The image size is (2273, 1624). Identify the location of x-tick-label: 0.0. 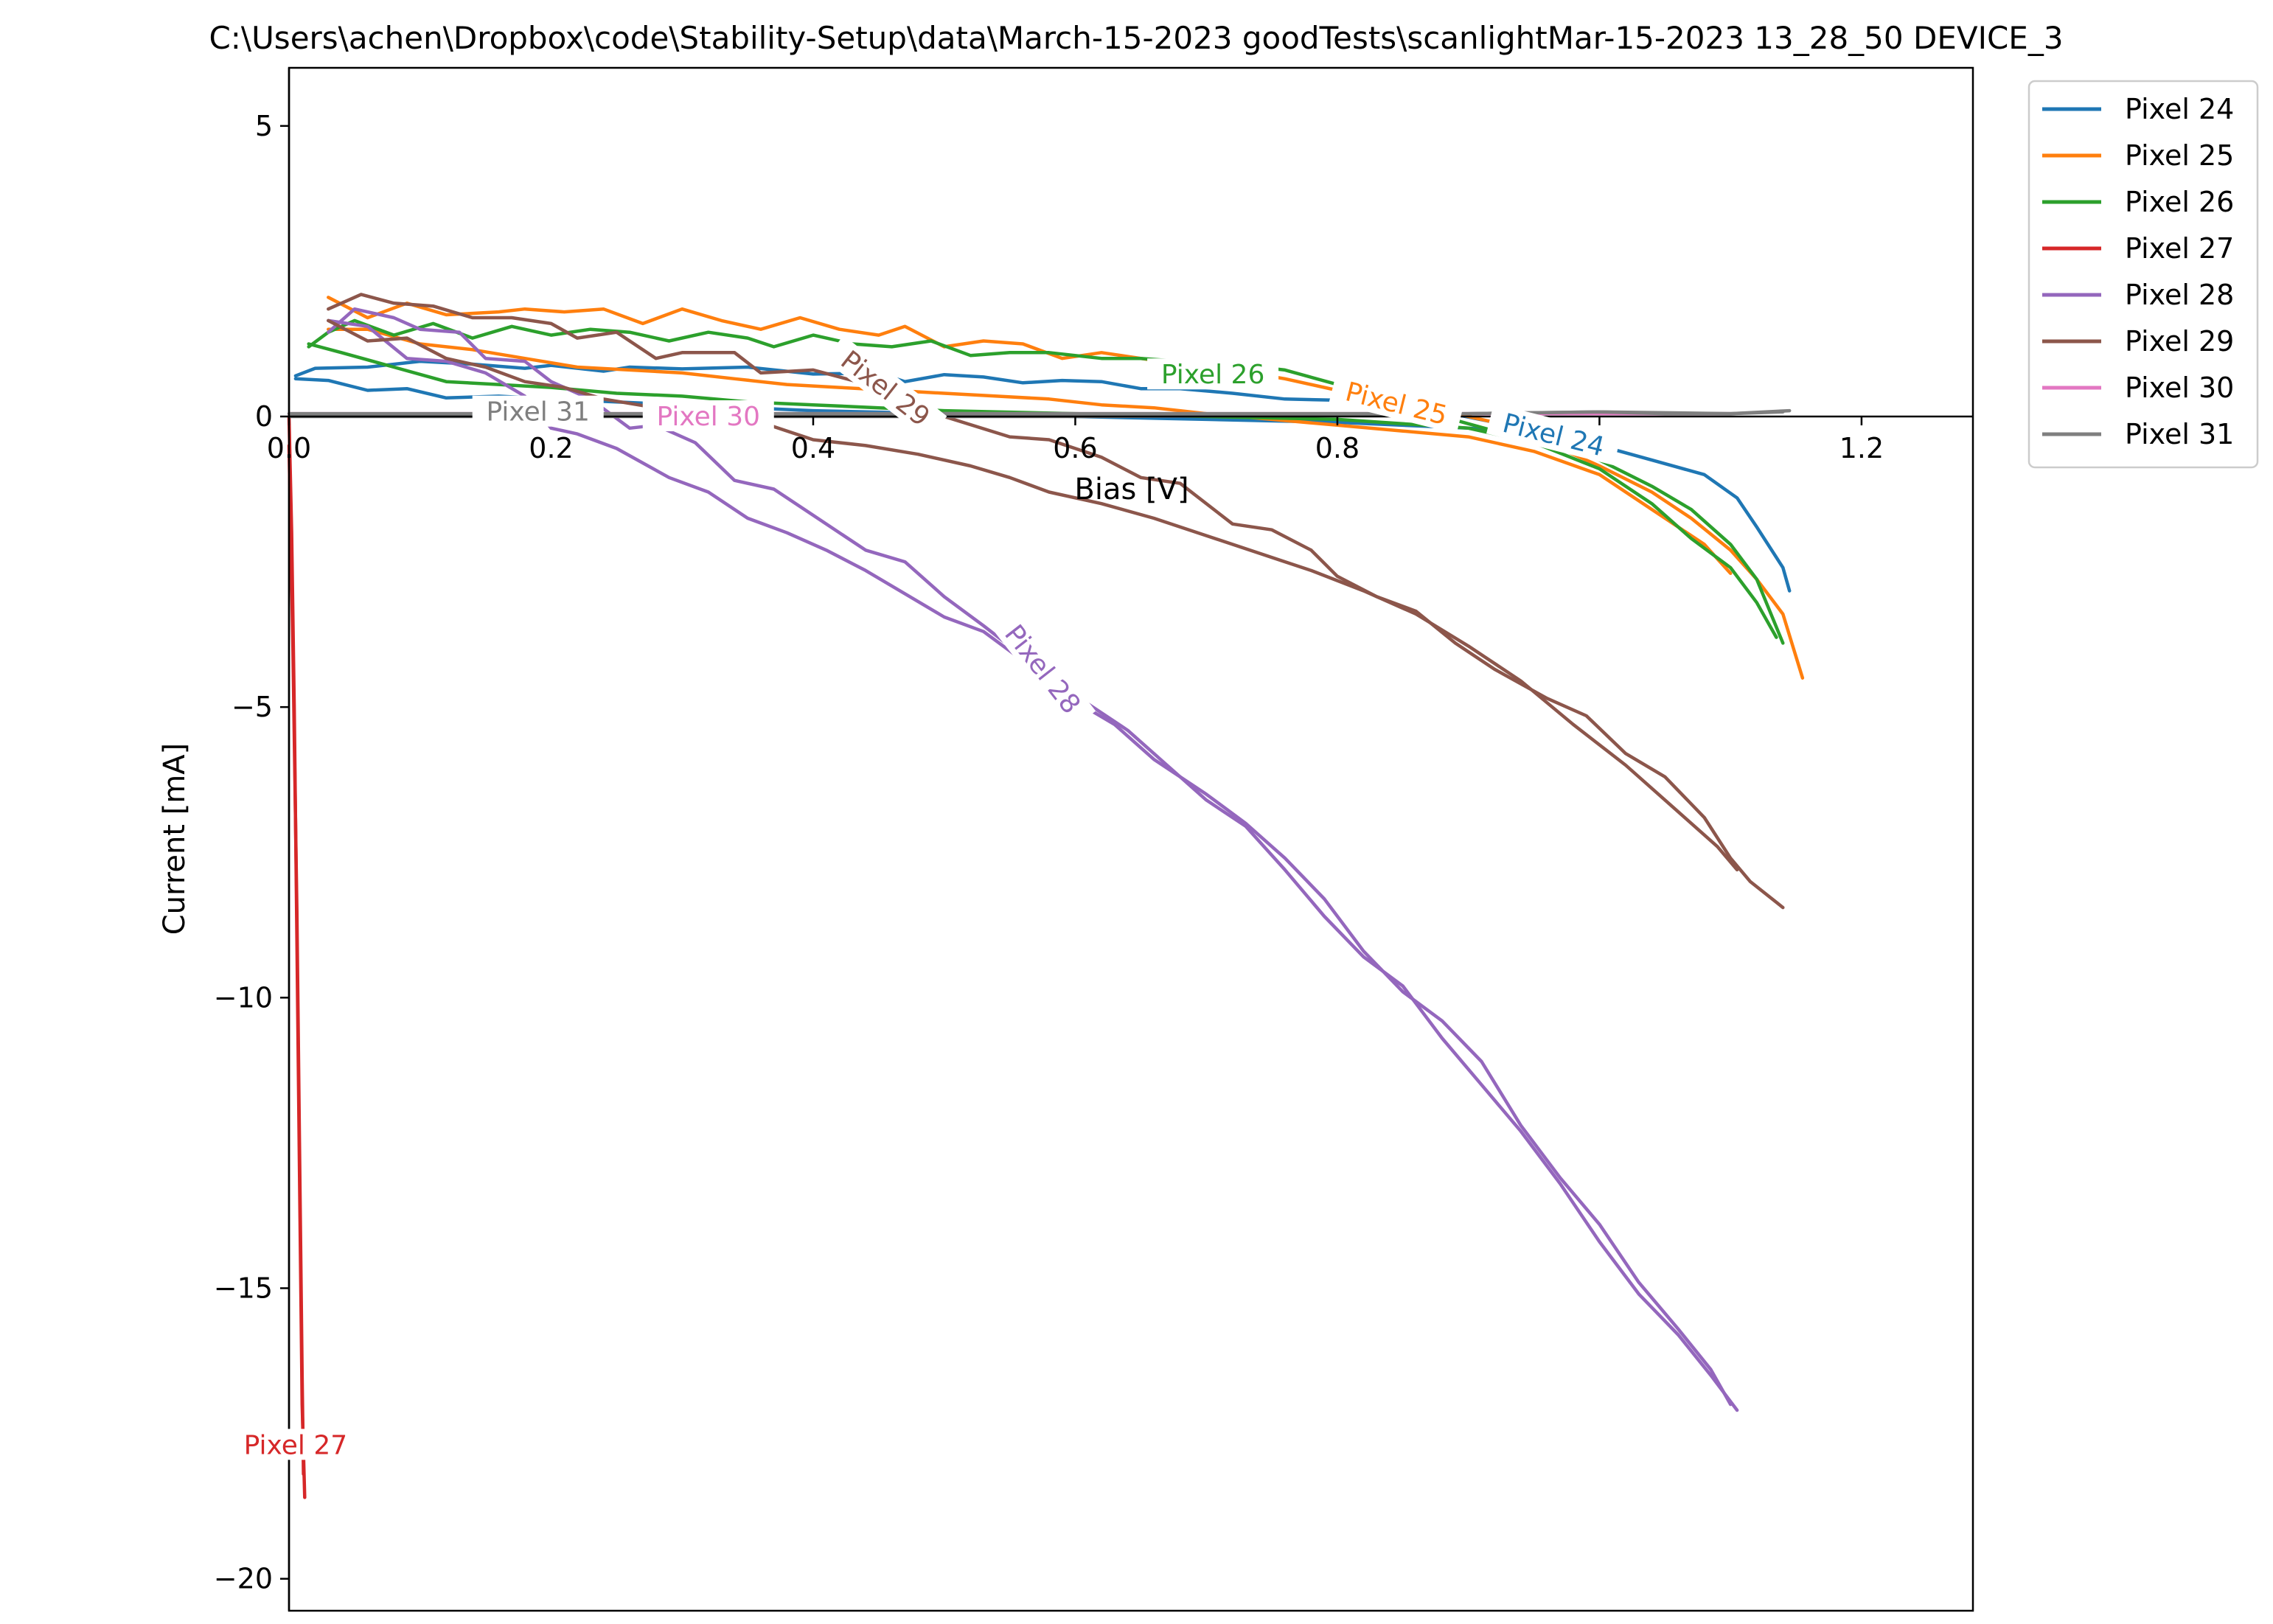
(289, 448).